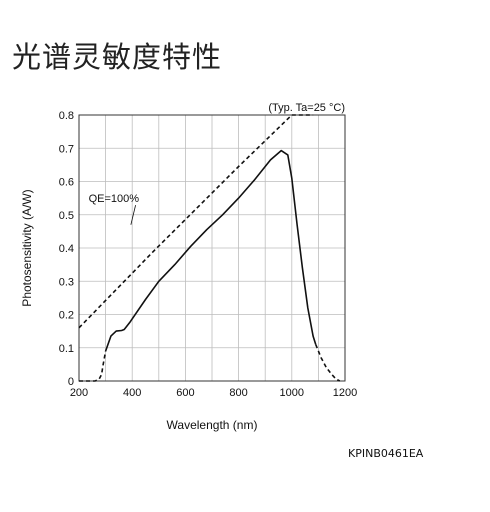 This screenshot has width=490, height=512. I want to click on y-tick-label: 0.7, so click(66, 149).